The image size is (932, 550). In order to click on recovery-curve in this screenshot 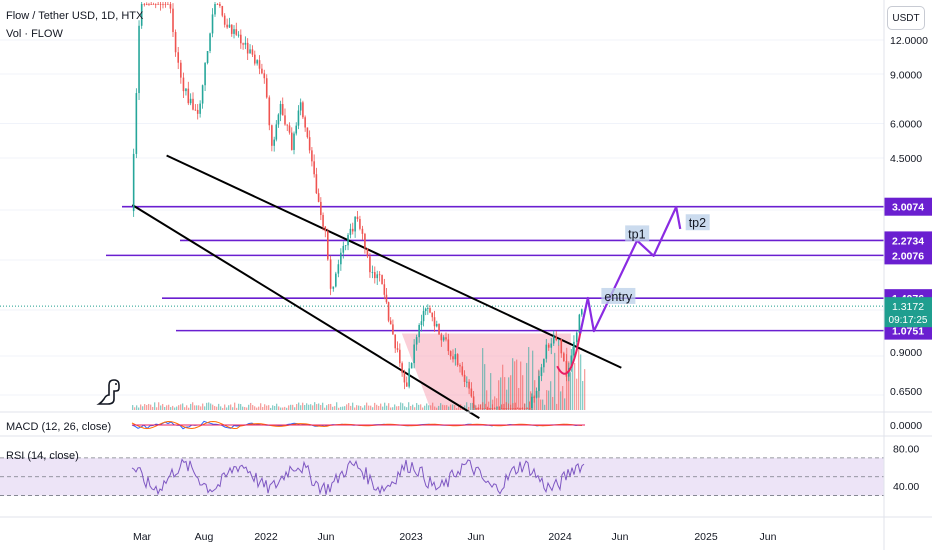, I will do `click(569, 354)`.